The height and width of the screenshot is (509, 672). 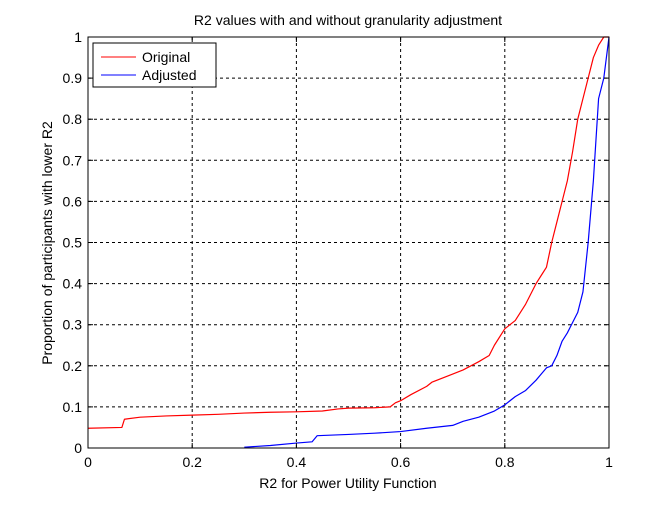 I want to click on y-tick-label: 0.4, so click(x=73, y=284).